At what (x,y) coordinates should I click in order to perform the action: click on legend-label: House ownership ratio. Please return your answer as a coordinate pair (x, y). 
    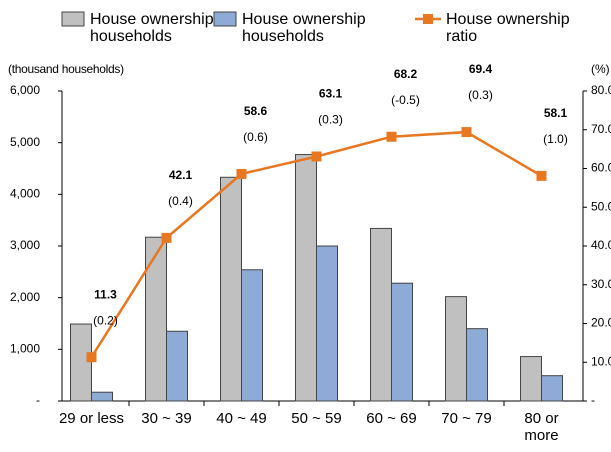
    Looking at the image, I should click on (508, 28).